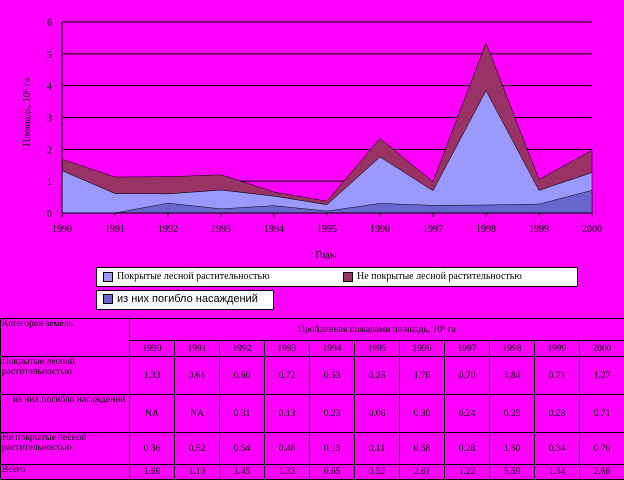 Image resolution: width=624 pixels, height=480 pixels. Describe the element at coordinates (512, 472) in the screenshot. I see `table-cell: 5.59` at that location.